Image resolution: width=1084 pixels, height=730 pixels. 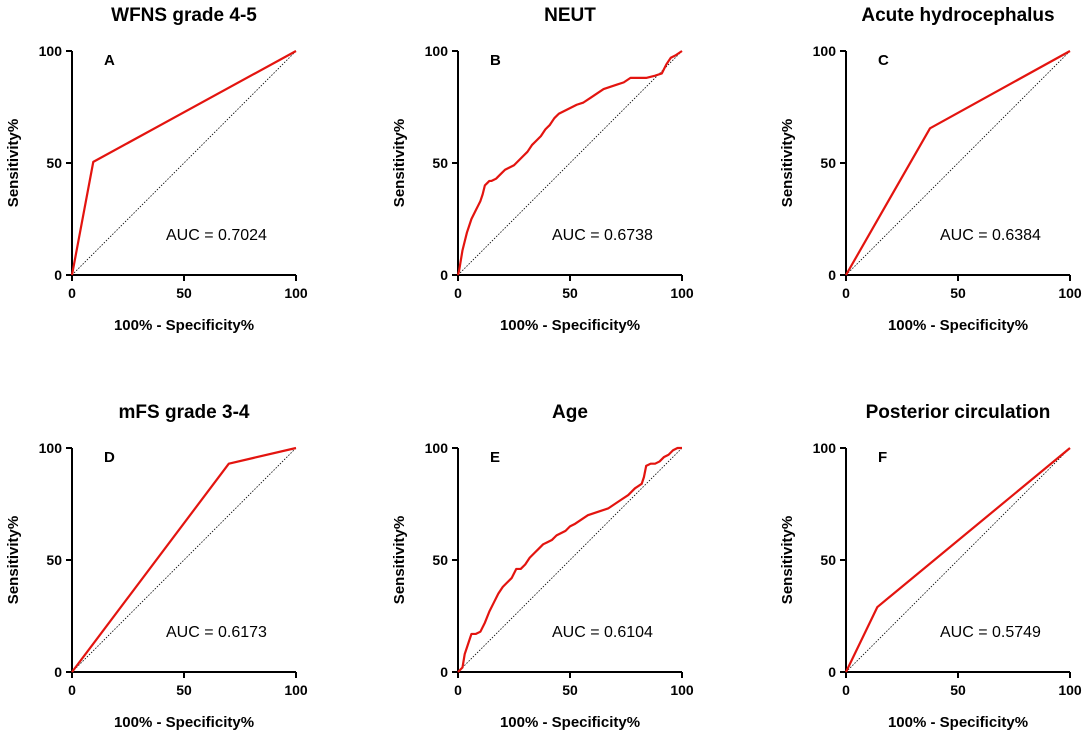 What do you see at coordinates (109, 60) in the screenshot?
I see `panel-letter: A` at bounding box center [109, 60].